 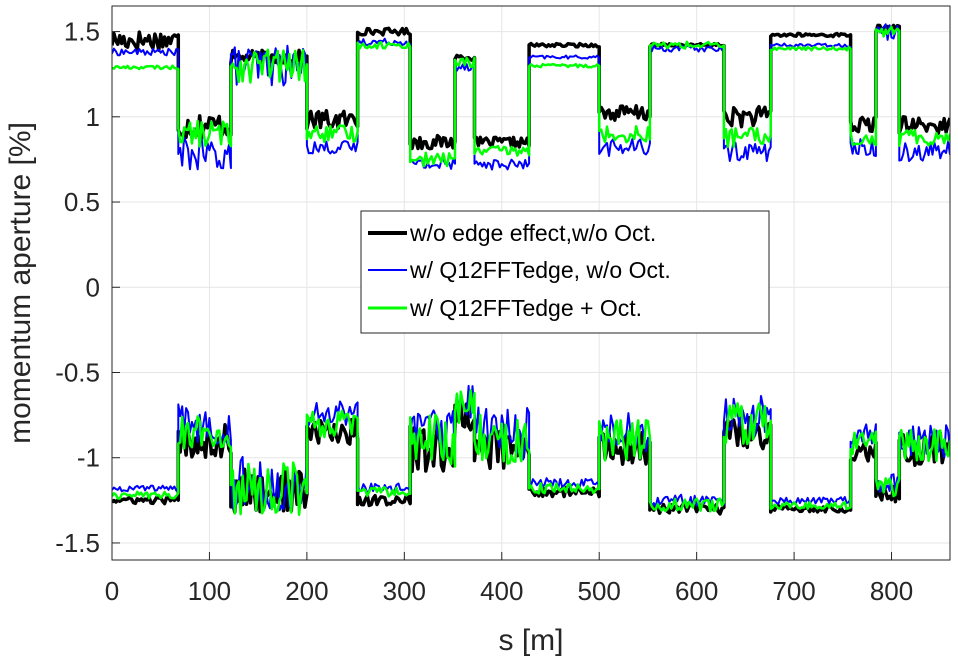 What do you see at coordinates (501, 591) in the screenshot?
I see `x-tick-label: 400` at bounding box center [501, 591].